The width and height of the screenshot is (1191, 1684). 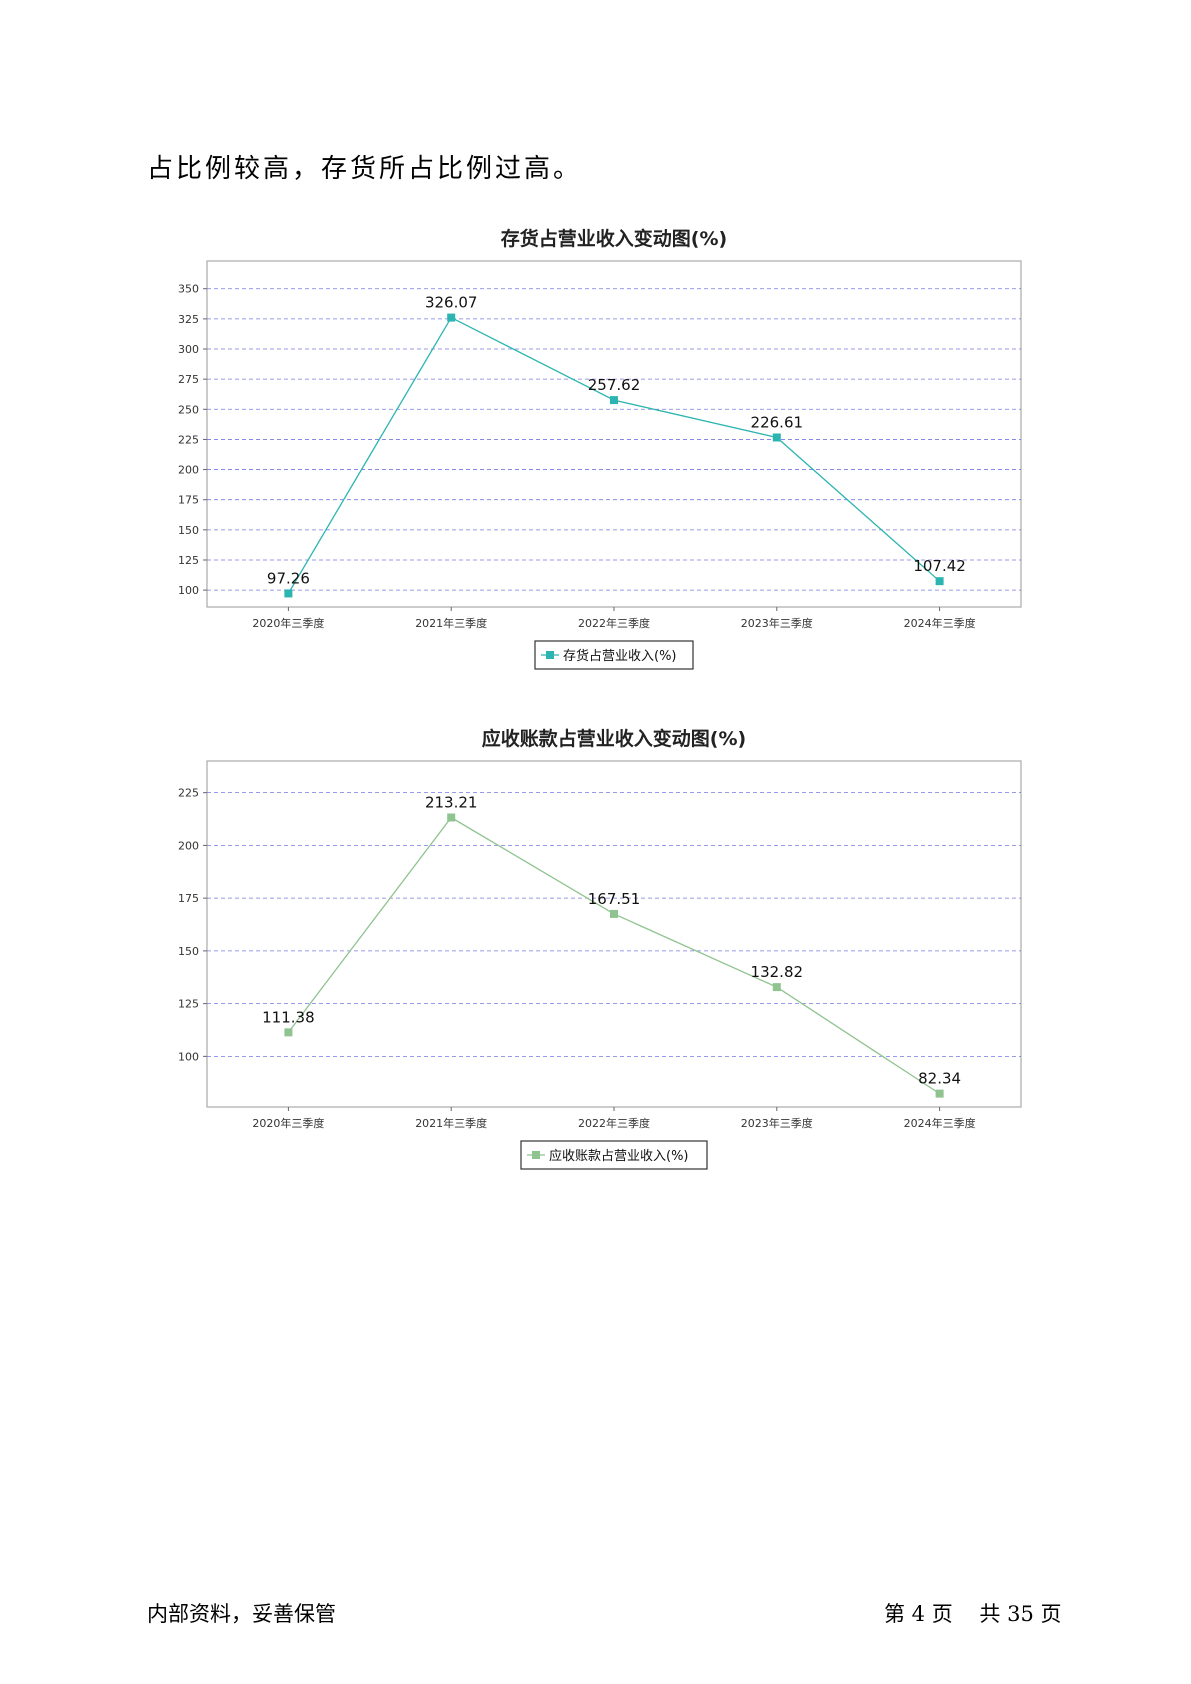 What do you see at coordinates (777, 422) in the screenshot?
I see `data-value-label: 226.61` at bounding box center [777, 422].